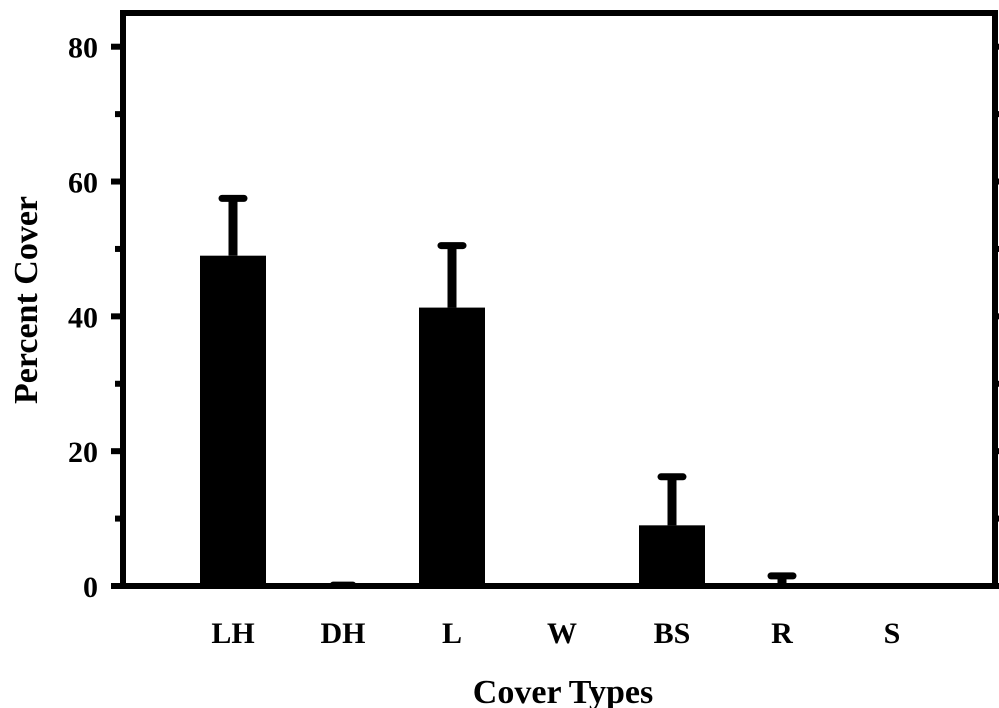 Image resolution: width=999 pixels, height=708 pixels. What do you see at coordinates (232, 633) in the screenshot?
I see `x-tick-label-LH: LH` at bounding box center [232, 633].